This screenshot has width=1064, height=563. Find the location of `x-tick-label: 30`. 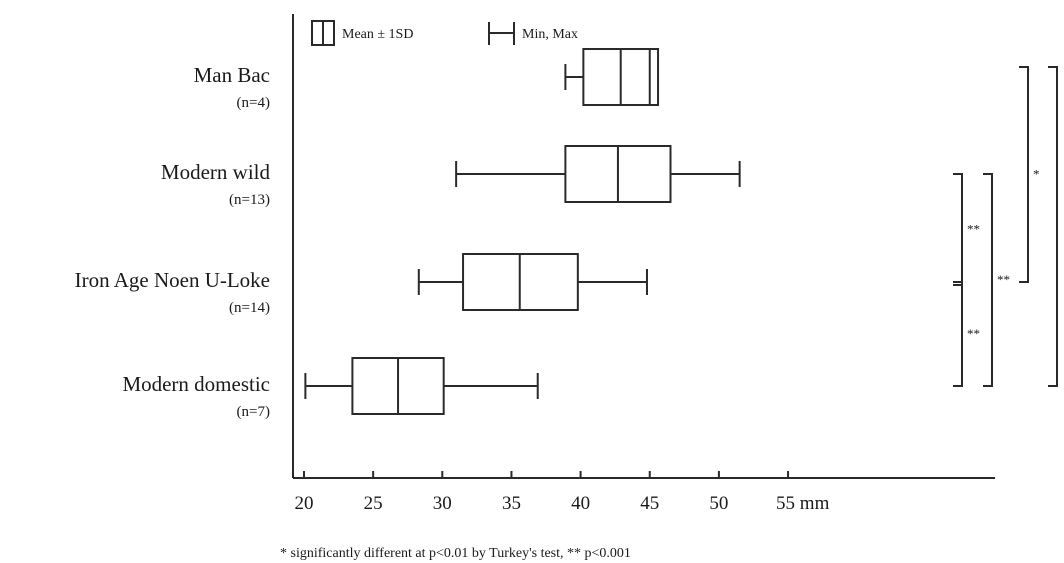

x-tick-label: 30 is located at coordinates (442, 503).